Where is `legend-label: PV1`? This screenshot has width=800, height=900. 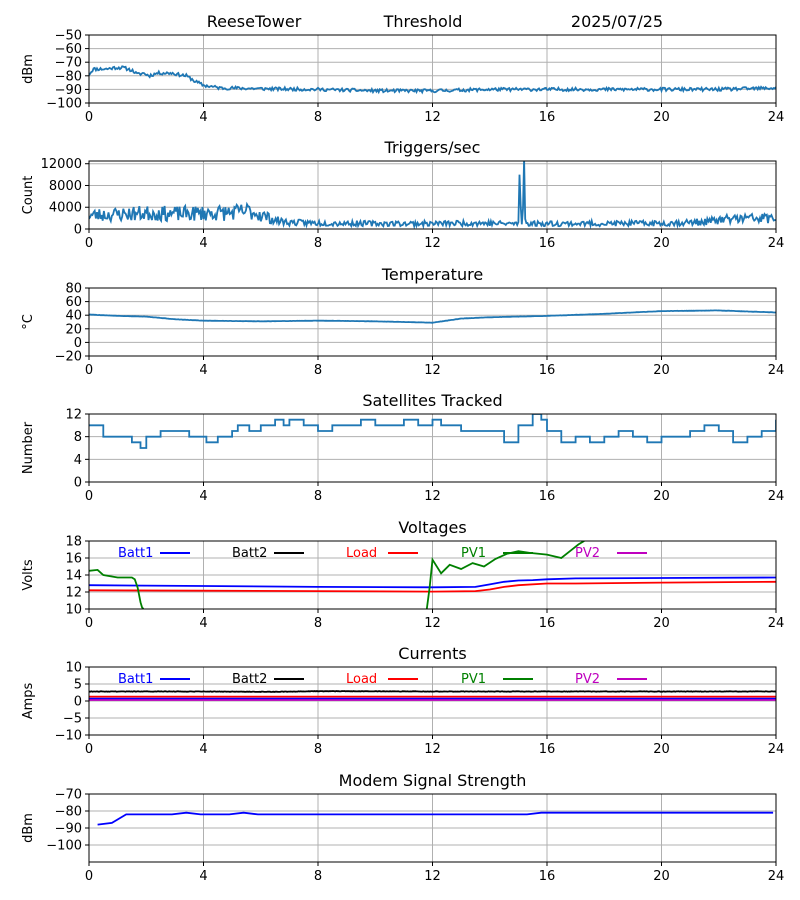
legend-label: PV1 is located at coordinates (473, 679).